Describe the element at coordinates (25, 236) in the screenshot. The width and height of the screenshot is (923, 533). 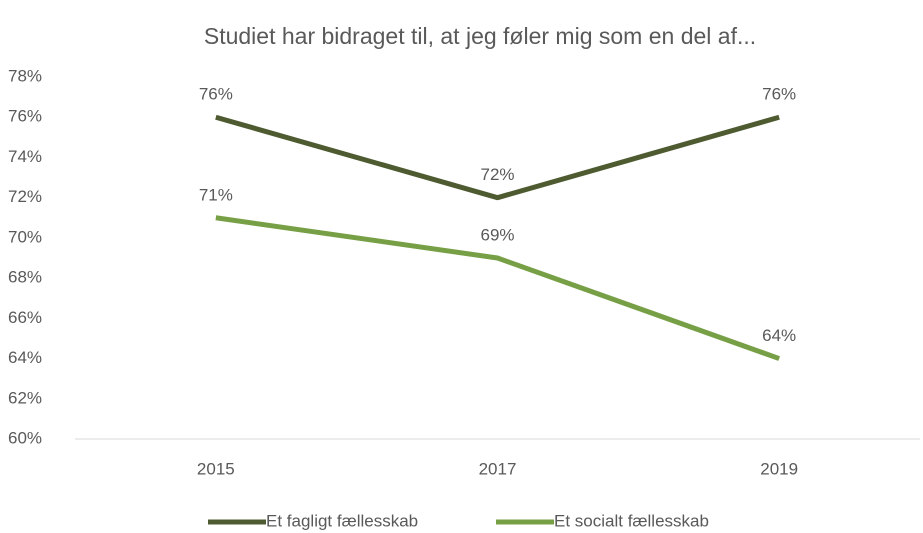
I see `y-tick-label: 70%` at that location.